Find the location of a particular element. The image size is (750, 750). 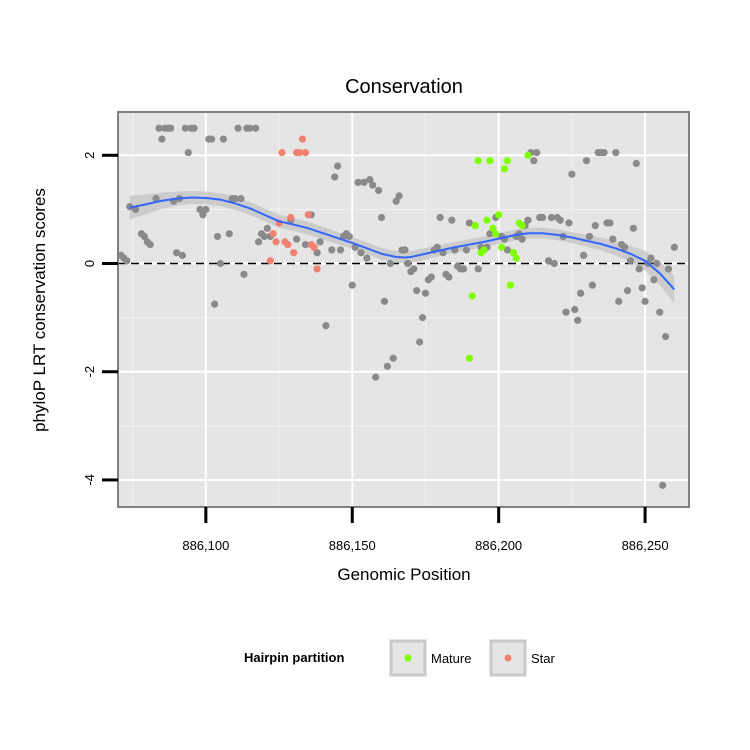

x-axis-title: Genomic Position is located at coordinates (403, 574).